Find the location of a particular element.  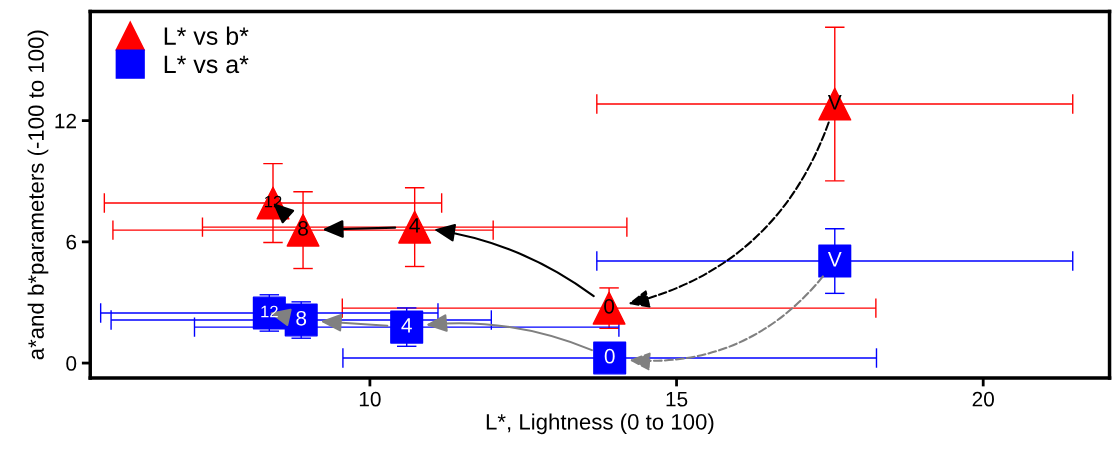

x-tick-label: 20 is located at coordinates (983, 399).